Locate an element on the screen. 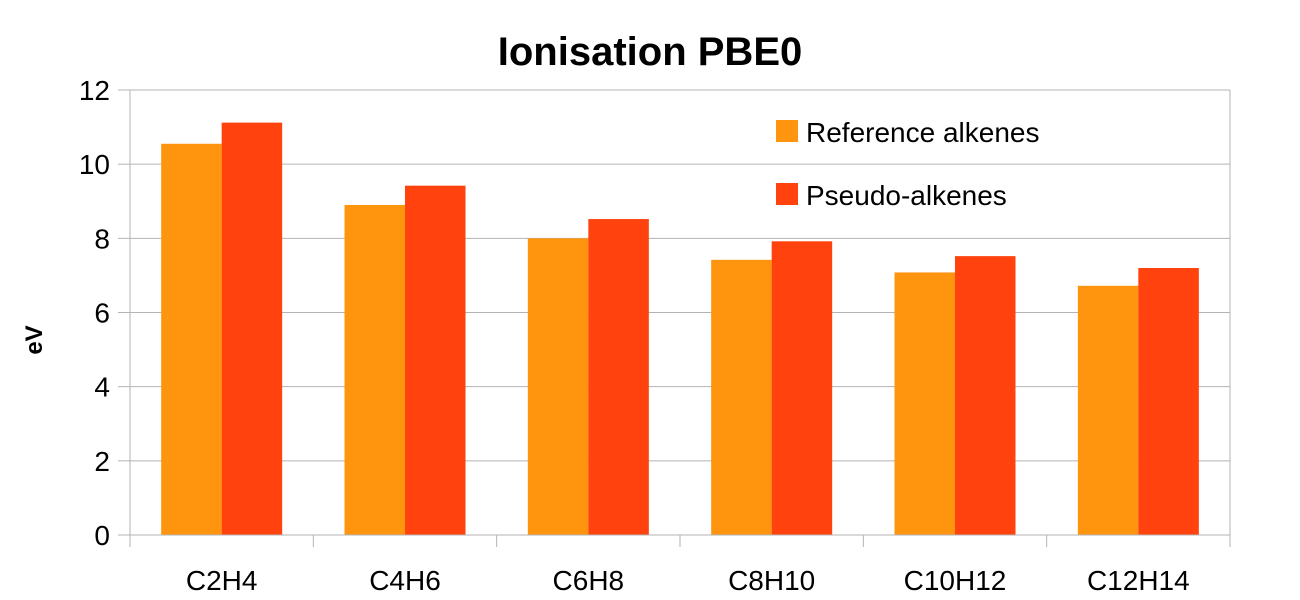 The height and width of the screenshot is (600, 1300). y-tick-label: 6 is located at coordinates (102, 313).